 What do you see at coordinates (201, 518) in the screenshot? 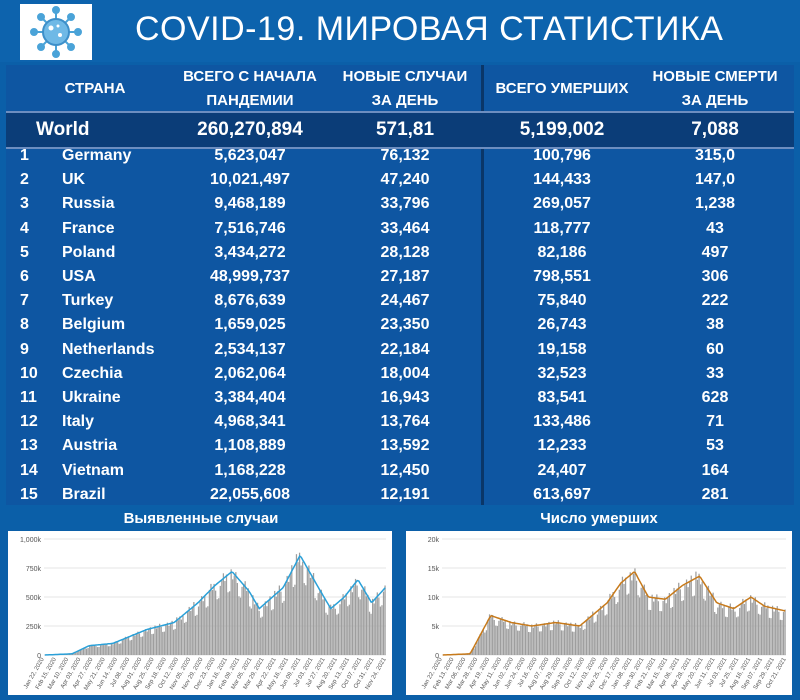
I see `chart-title-cases: Выявленные случаи` at bounding box center [201, 518].